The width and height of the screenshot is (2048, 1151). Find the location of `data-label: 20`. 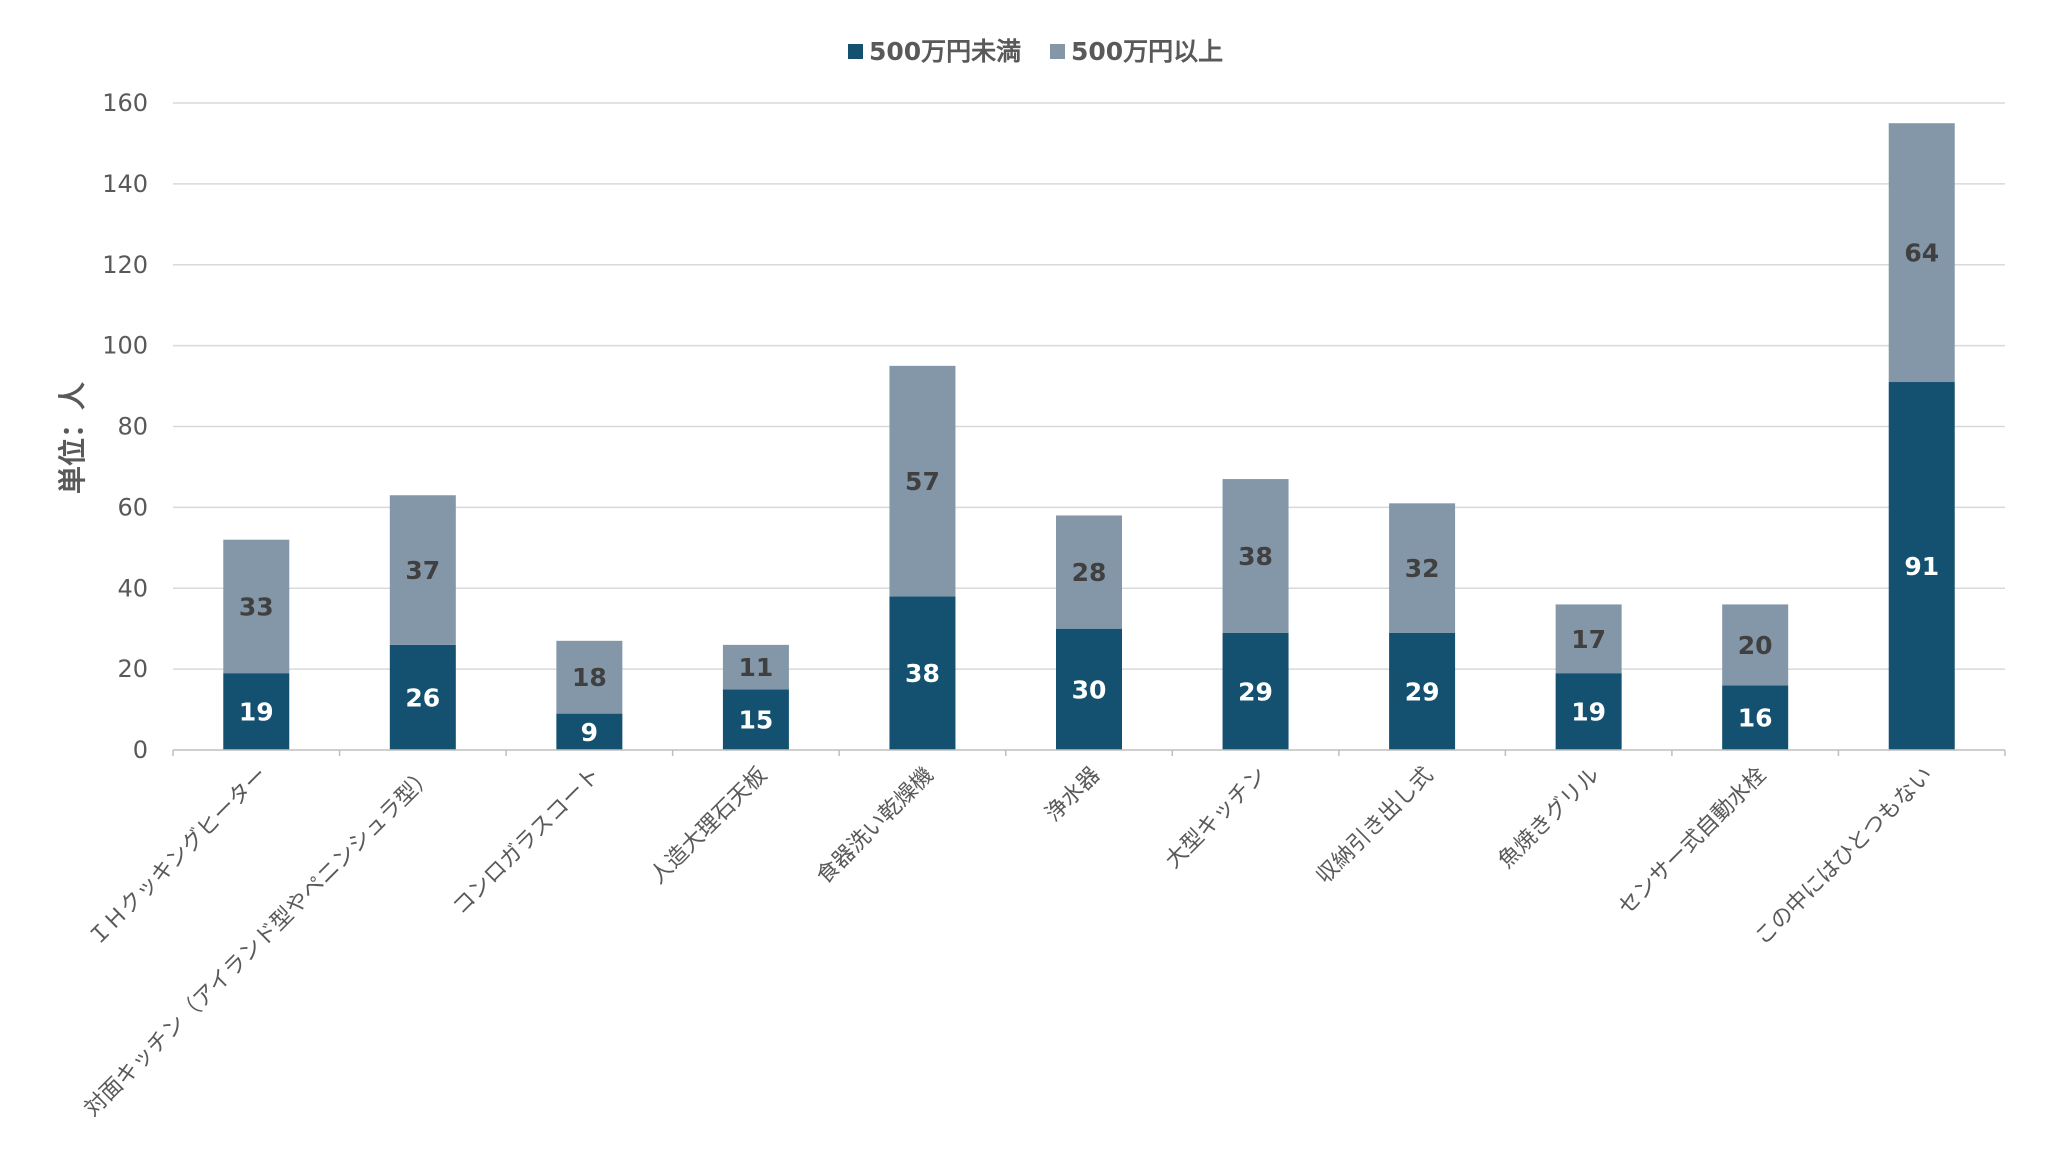

data-label: 20 is located at coordinates (1755, 645).